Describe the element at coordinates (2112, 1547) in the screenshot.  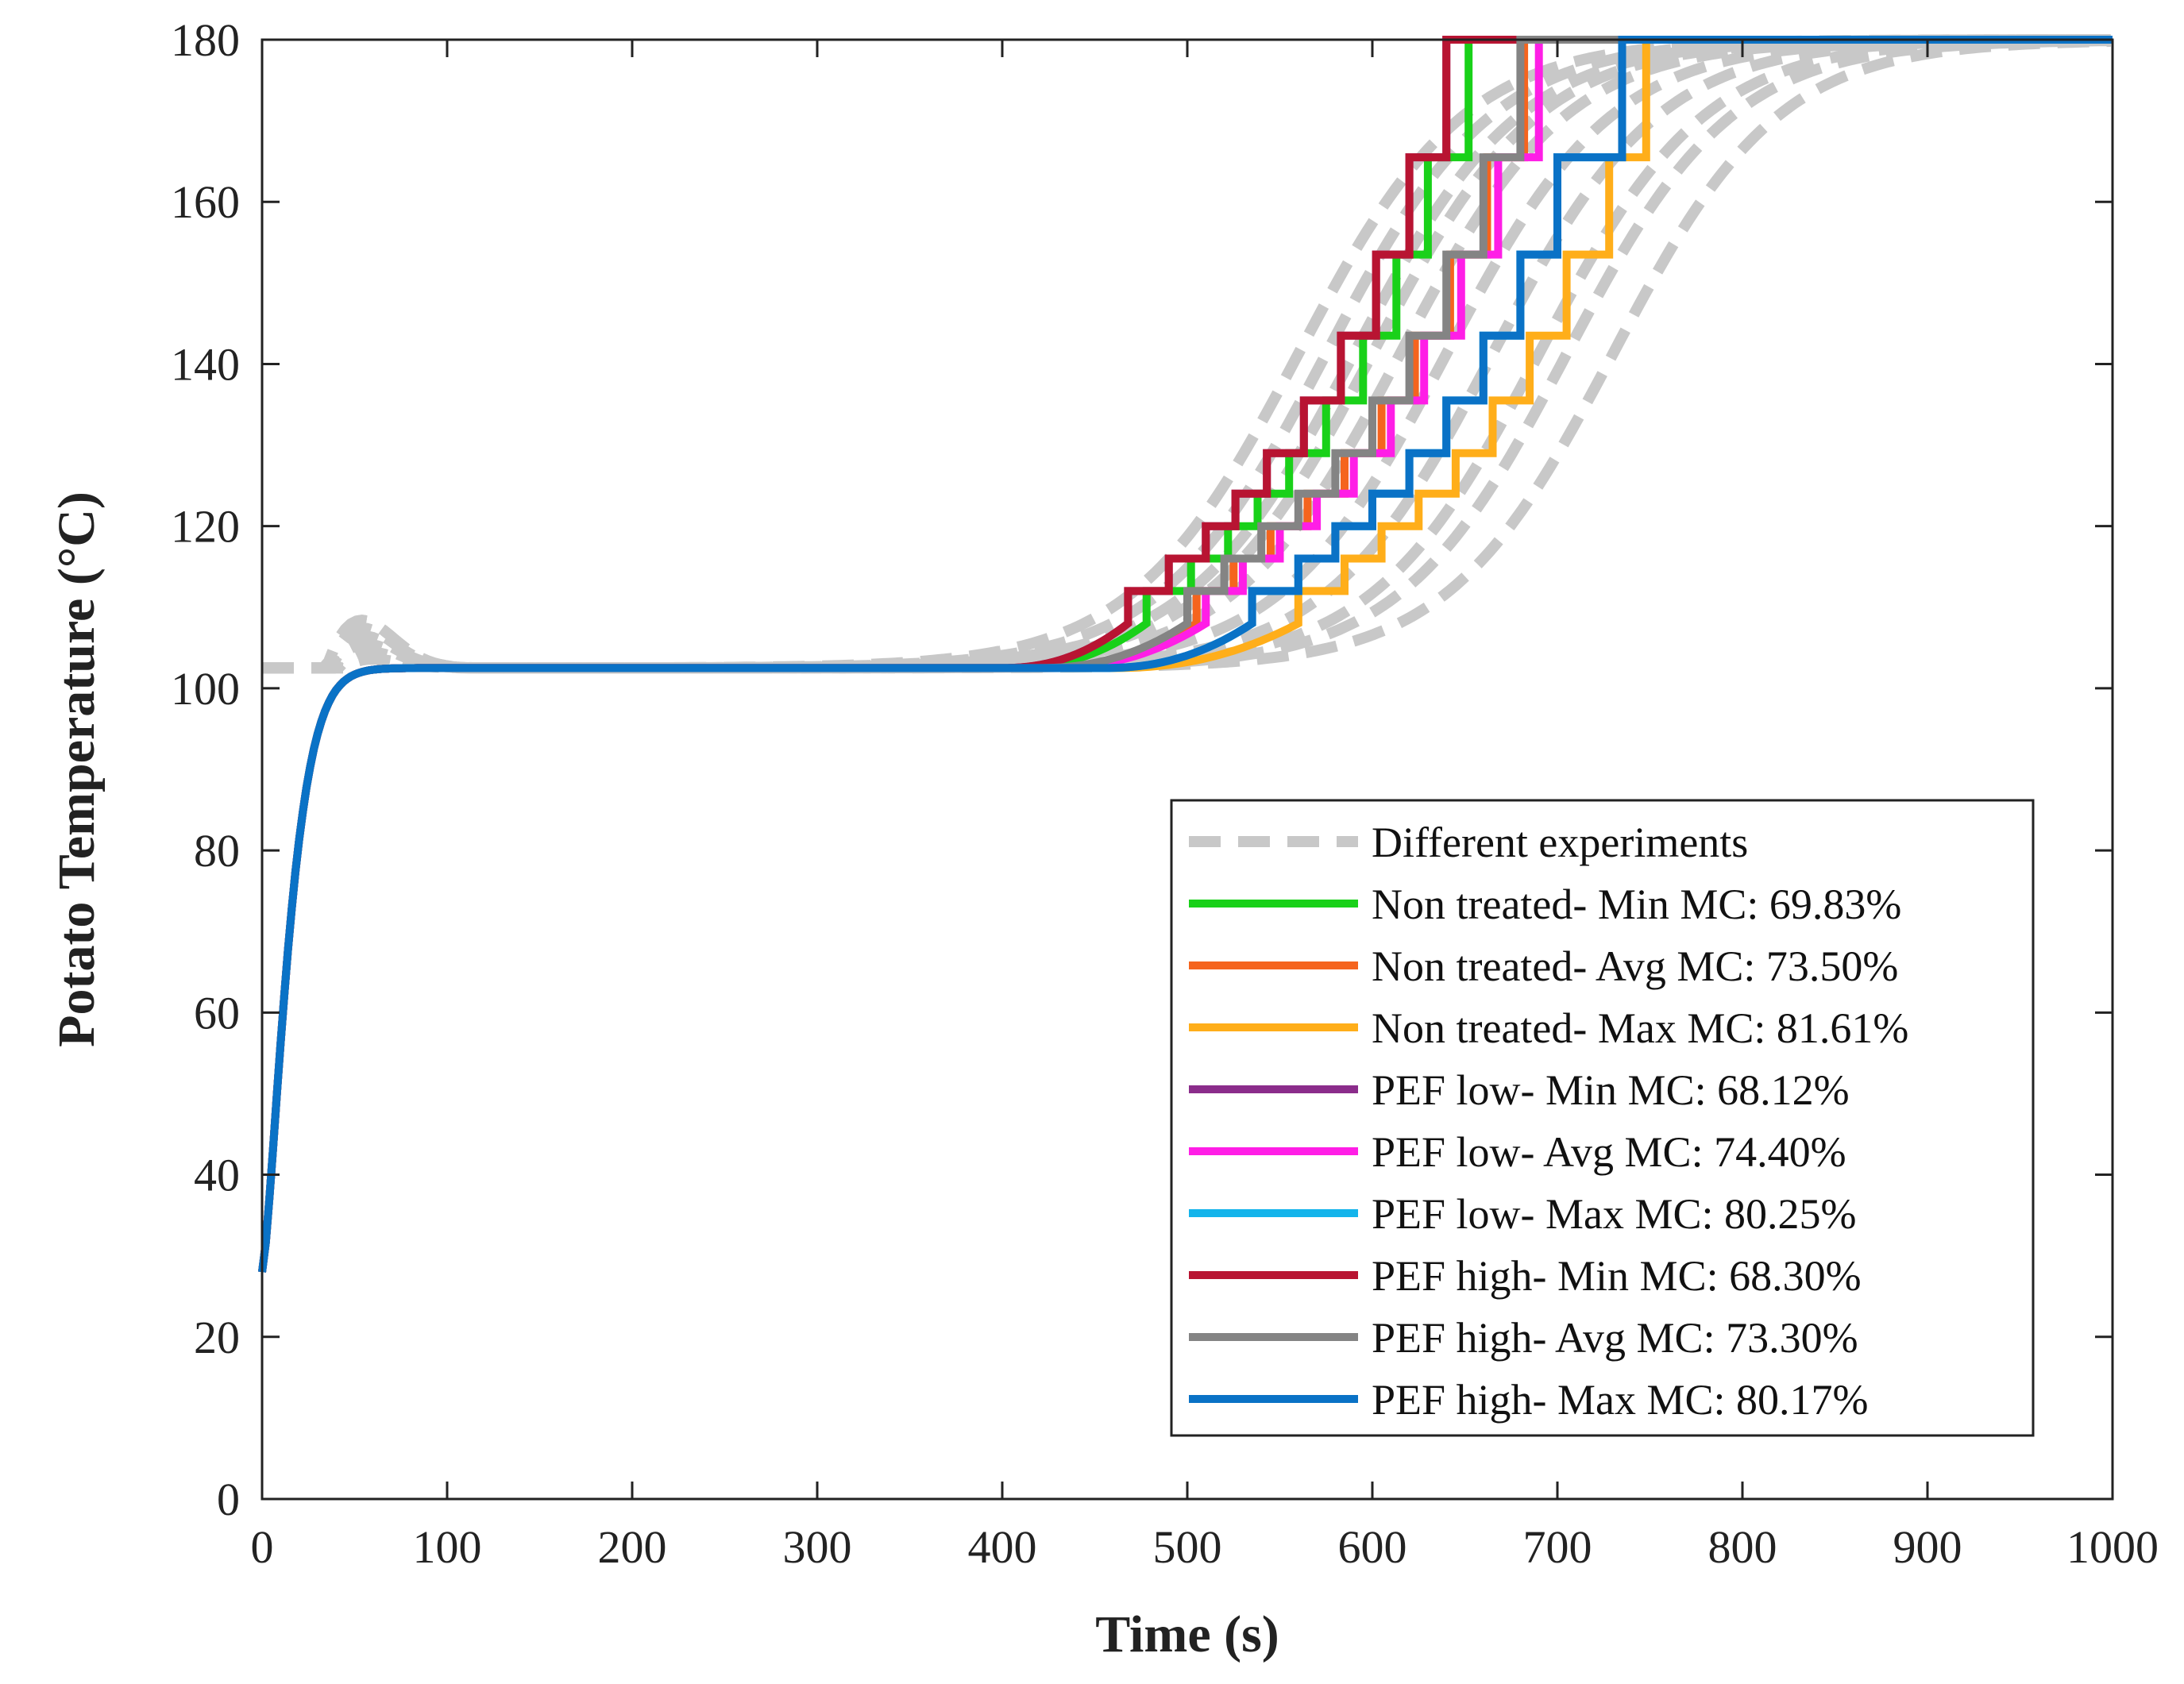
I see `x-tick-label: 1000` at that location.